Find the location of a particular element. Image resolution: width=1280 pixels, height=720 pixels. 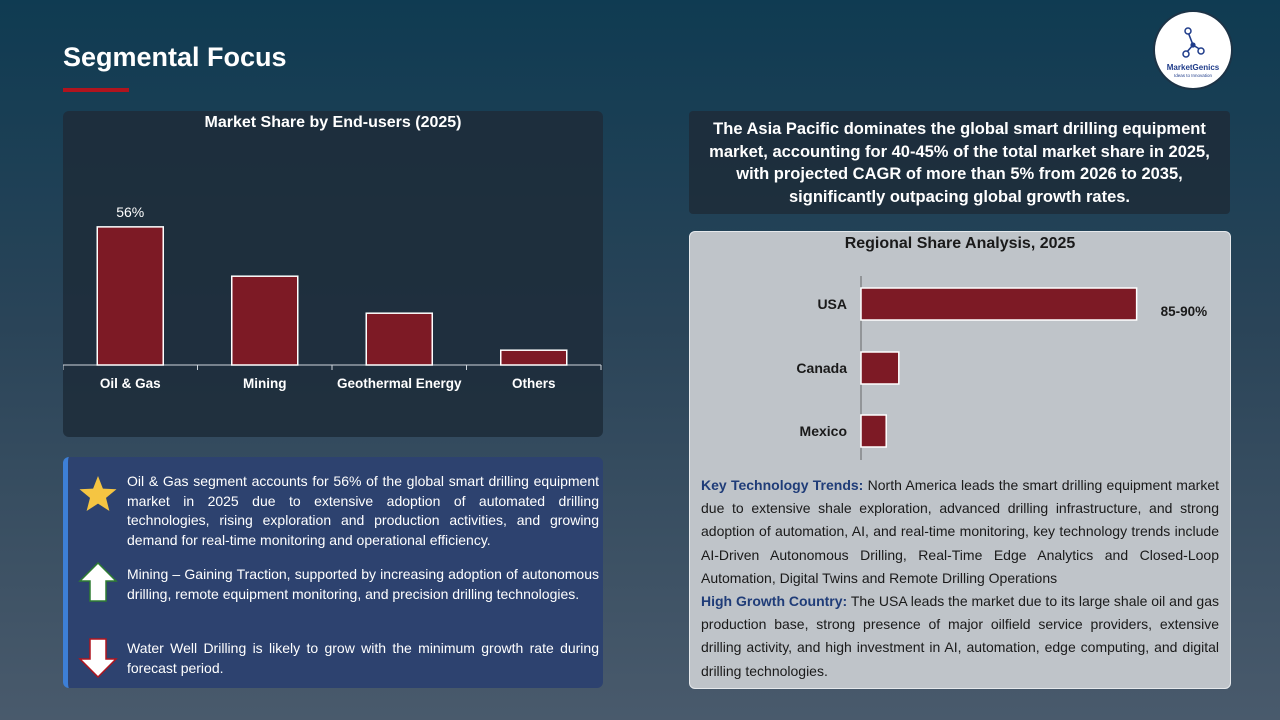

regional-bar-chart: USA 85-90% Canada Mexico is located at coordinates (1002, 368).